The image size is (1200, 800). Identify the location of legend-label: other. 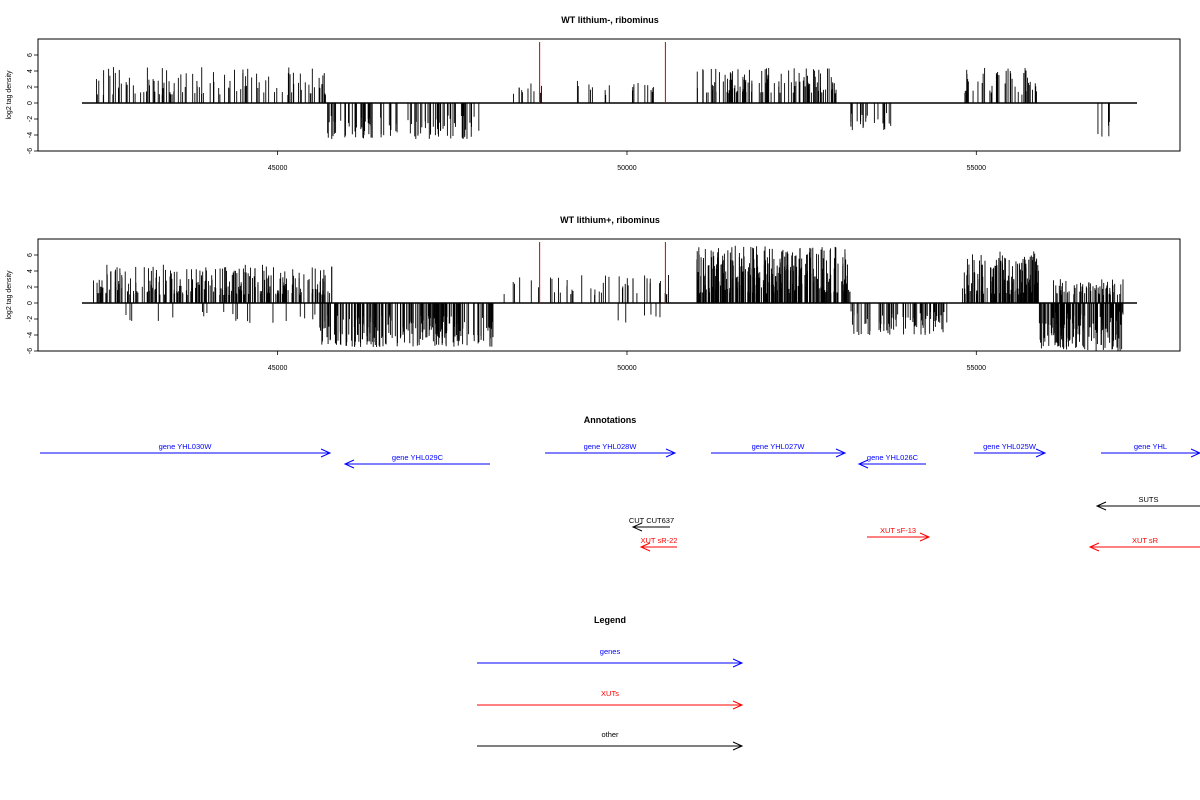
(610, 734).